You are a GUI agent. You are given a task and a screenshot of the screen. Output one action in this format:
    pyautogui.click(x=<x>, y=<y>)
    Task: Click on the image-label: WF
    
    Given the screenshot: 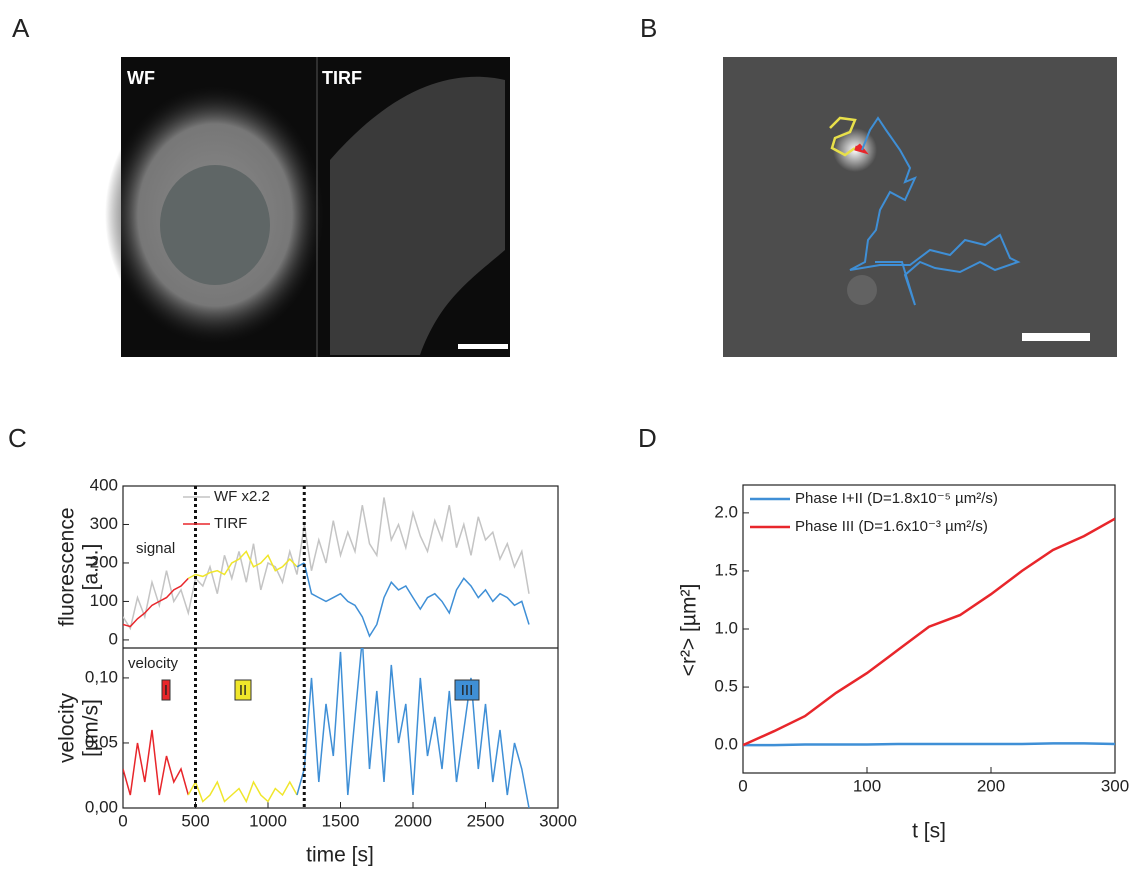 What is the action you would take?
    pyautogui.click(x=141, y=78)
    